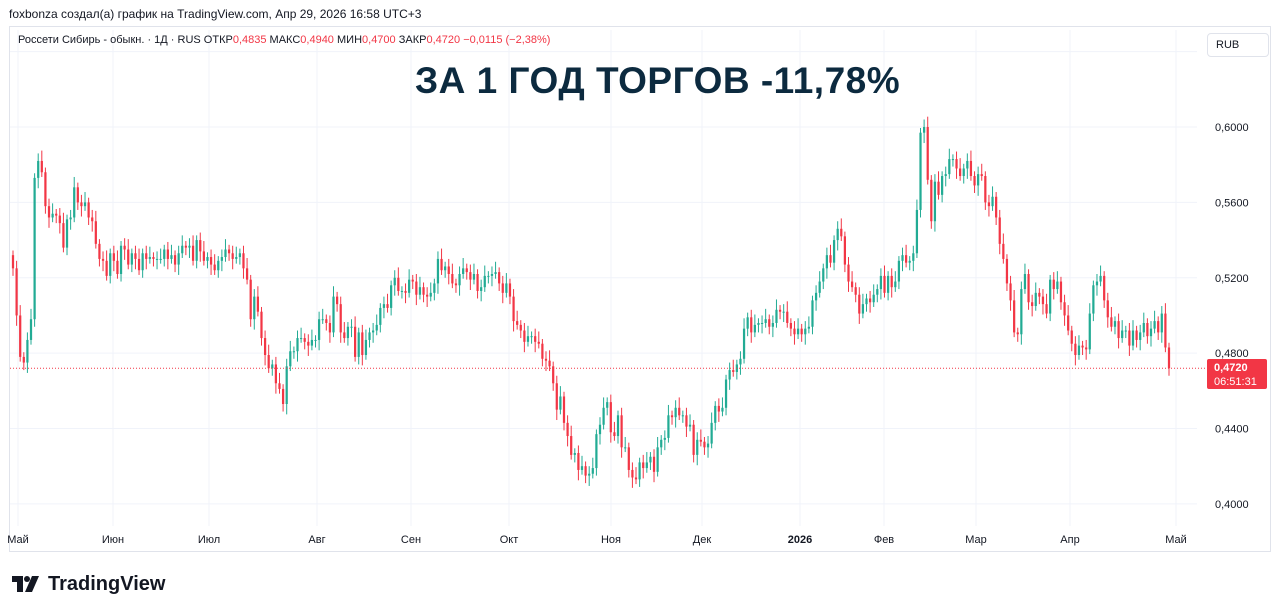 The image size is (1281, 613). I want to click on y-tick-label: 0,5600, so click(1232, 203).